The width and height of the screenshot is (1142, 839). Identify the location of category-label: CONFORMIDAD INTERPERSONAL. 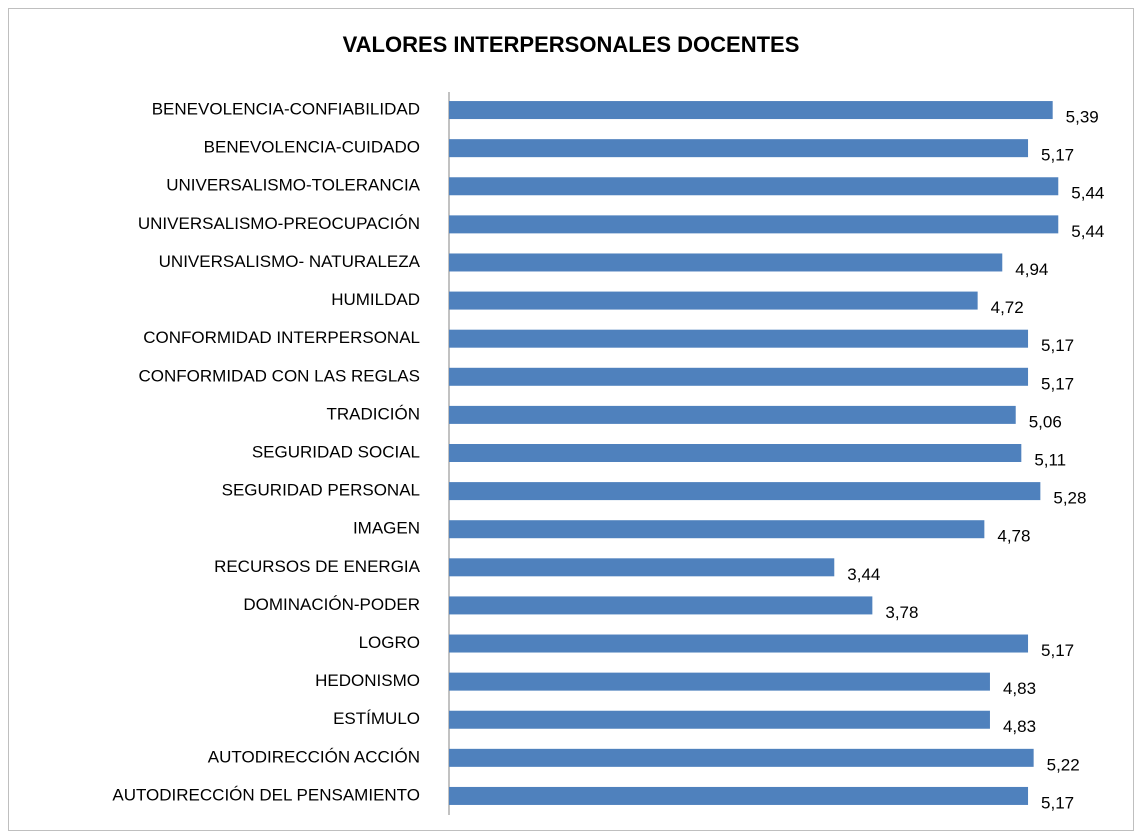
(281, 337).